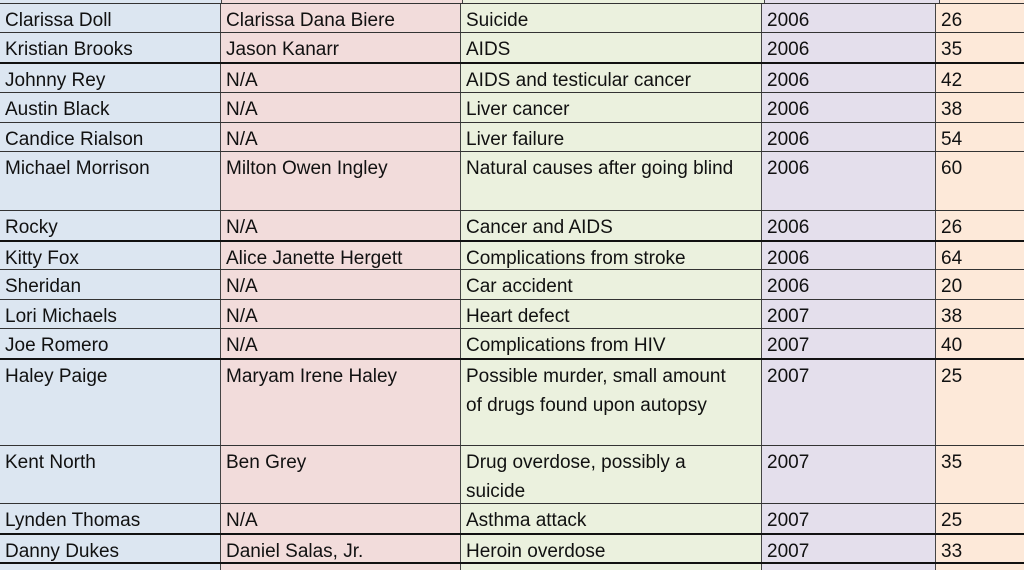 The image size is (1024, 570). What do you see at coordinates (341, 402) in the screenshot?
I see `cell-real-name: Maryam Irene Haley` at bounding box center [341, 402].